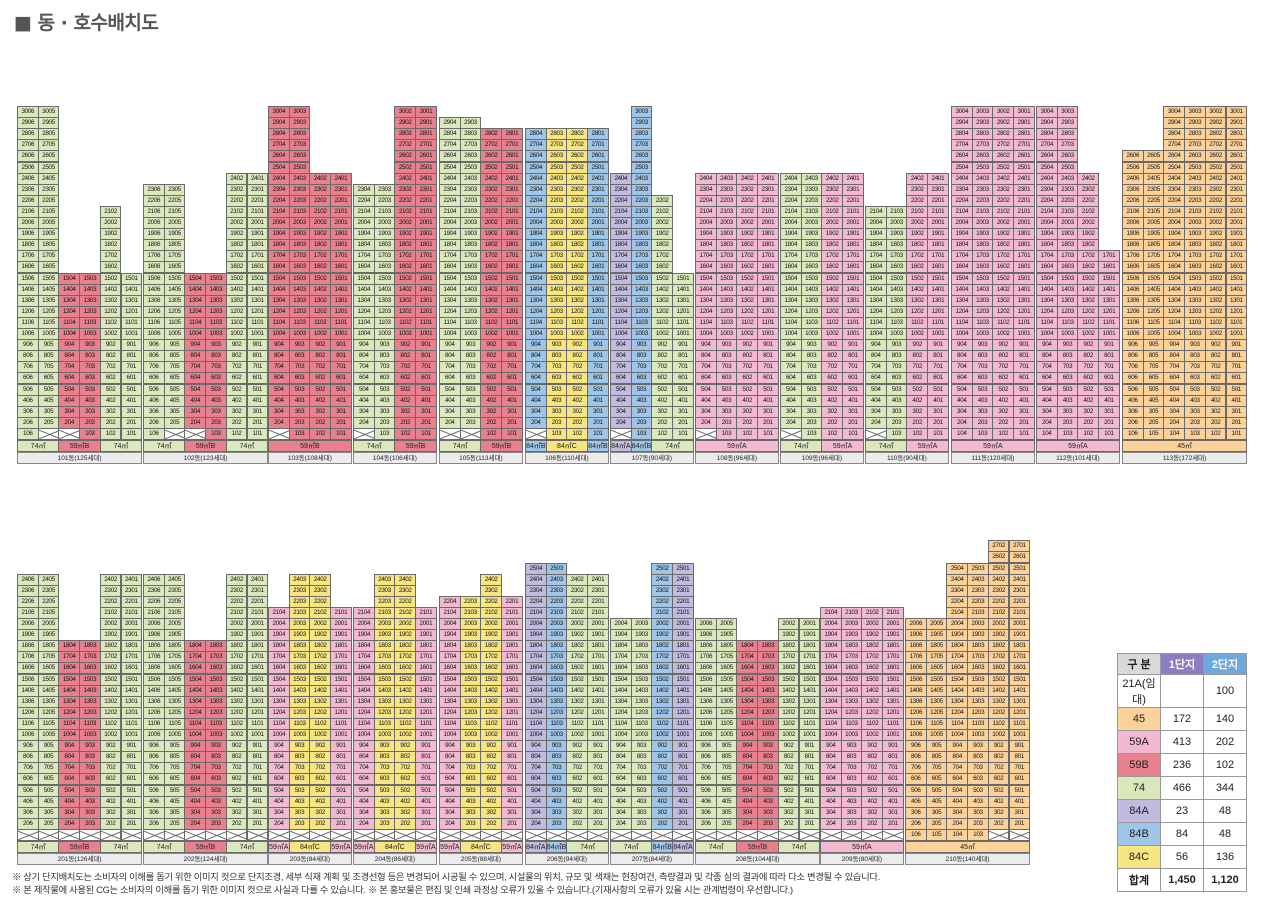 The image size is (1273, 898). What do you see at coordinates (310, 458) in the screenshot?
I see `building-label: 103동(108세대)` at bounding box center [310, 458].